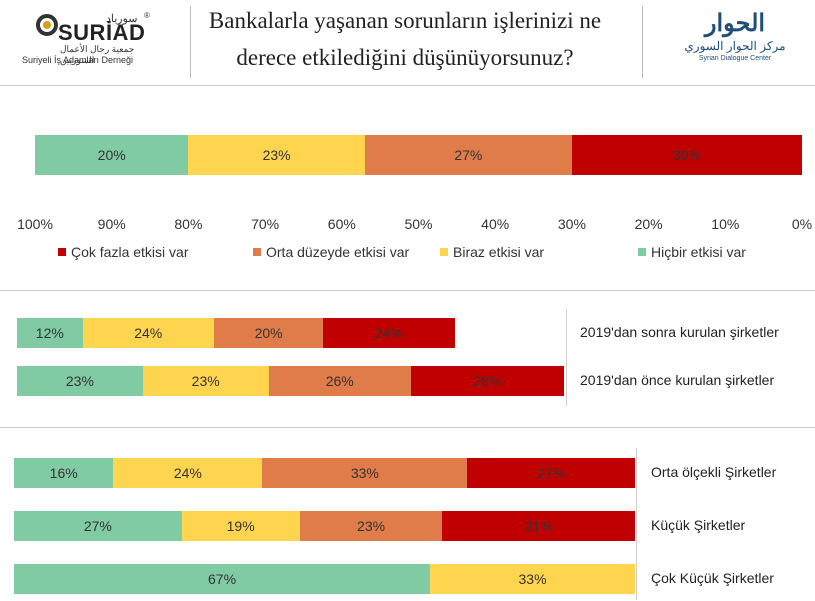  I want to click on registered-mark: ®, so click(147, 15).